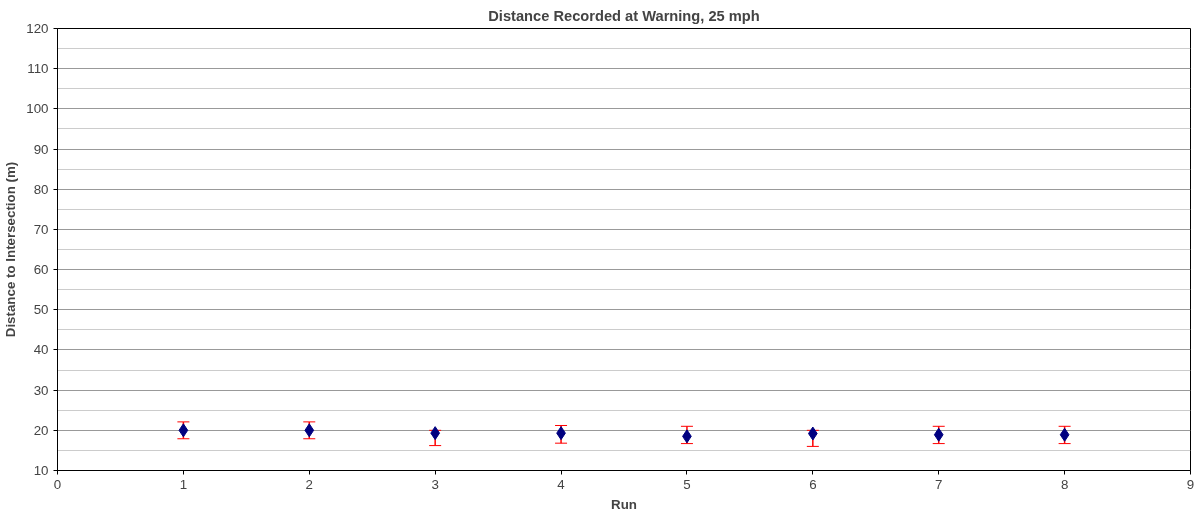  I want to click on x-tick-label: 3, so click(435, 484).